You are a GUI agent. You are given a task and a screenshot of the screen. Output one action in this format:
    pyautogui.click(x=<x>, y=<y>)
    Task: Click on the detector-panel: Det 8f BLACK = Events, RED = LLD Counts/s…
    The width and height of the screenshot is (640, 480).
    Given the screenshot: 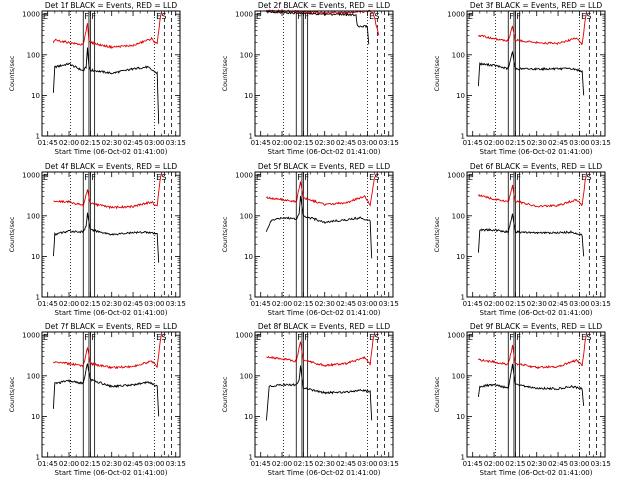 What is the action you would take?
    pyautogui.click(x=310, y=399)
    